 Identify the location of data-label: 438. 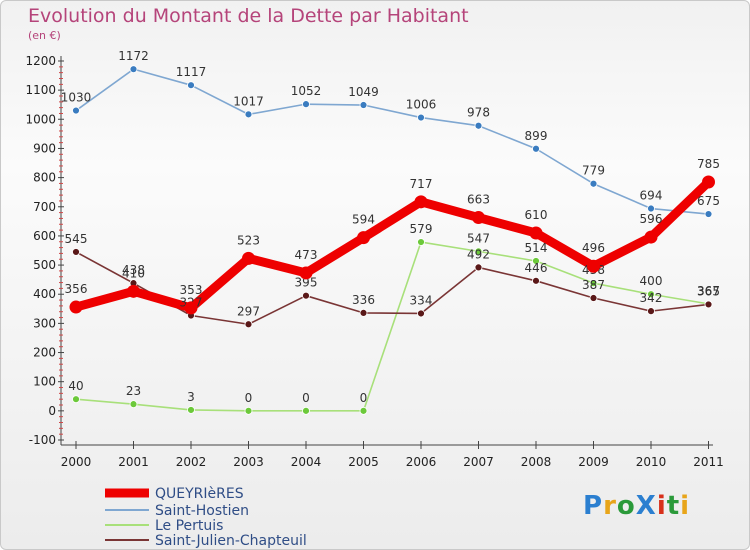
(133, 270).